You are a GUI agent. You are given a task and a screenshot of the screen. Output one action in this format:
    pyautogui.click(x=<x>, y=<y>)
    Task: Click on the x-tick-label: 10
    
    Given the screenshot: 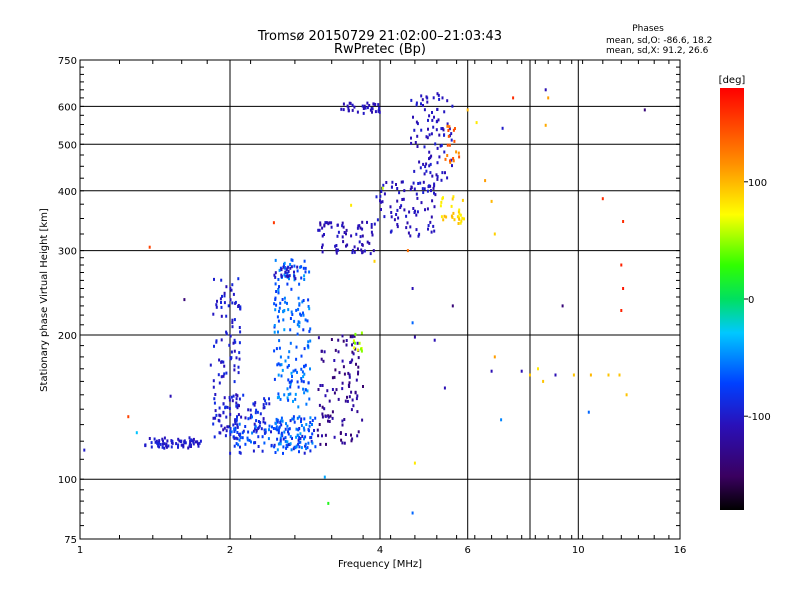 What is the action you would take?
    pyautogui.click(x=578, y=550)
    